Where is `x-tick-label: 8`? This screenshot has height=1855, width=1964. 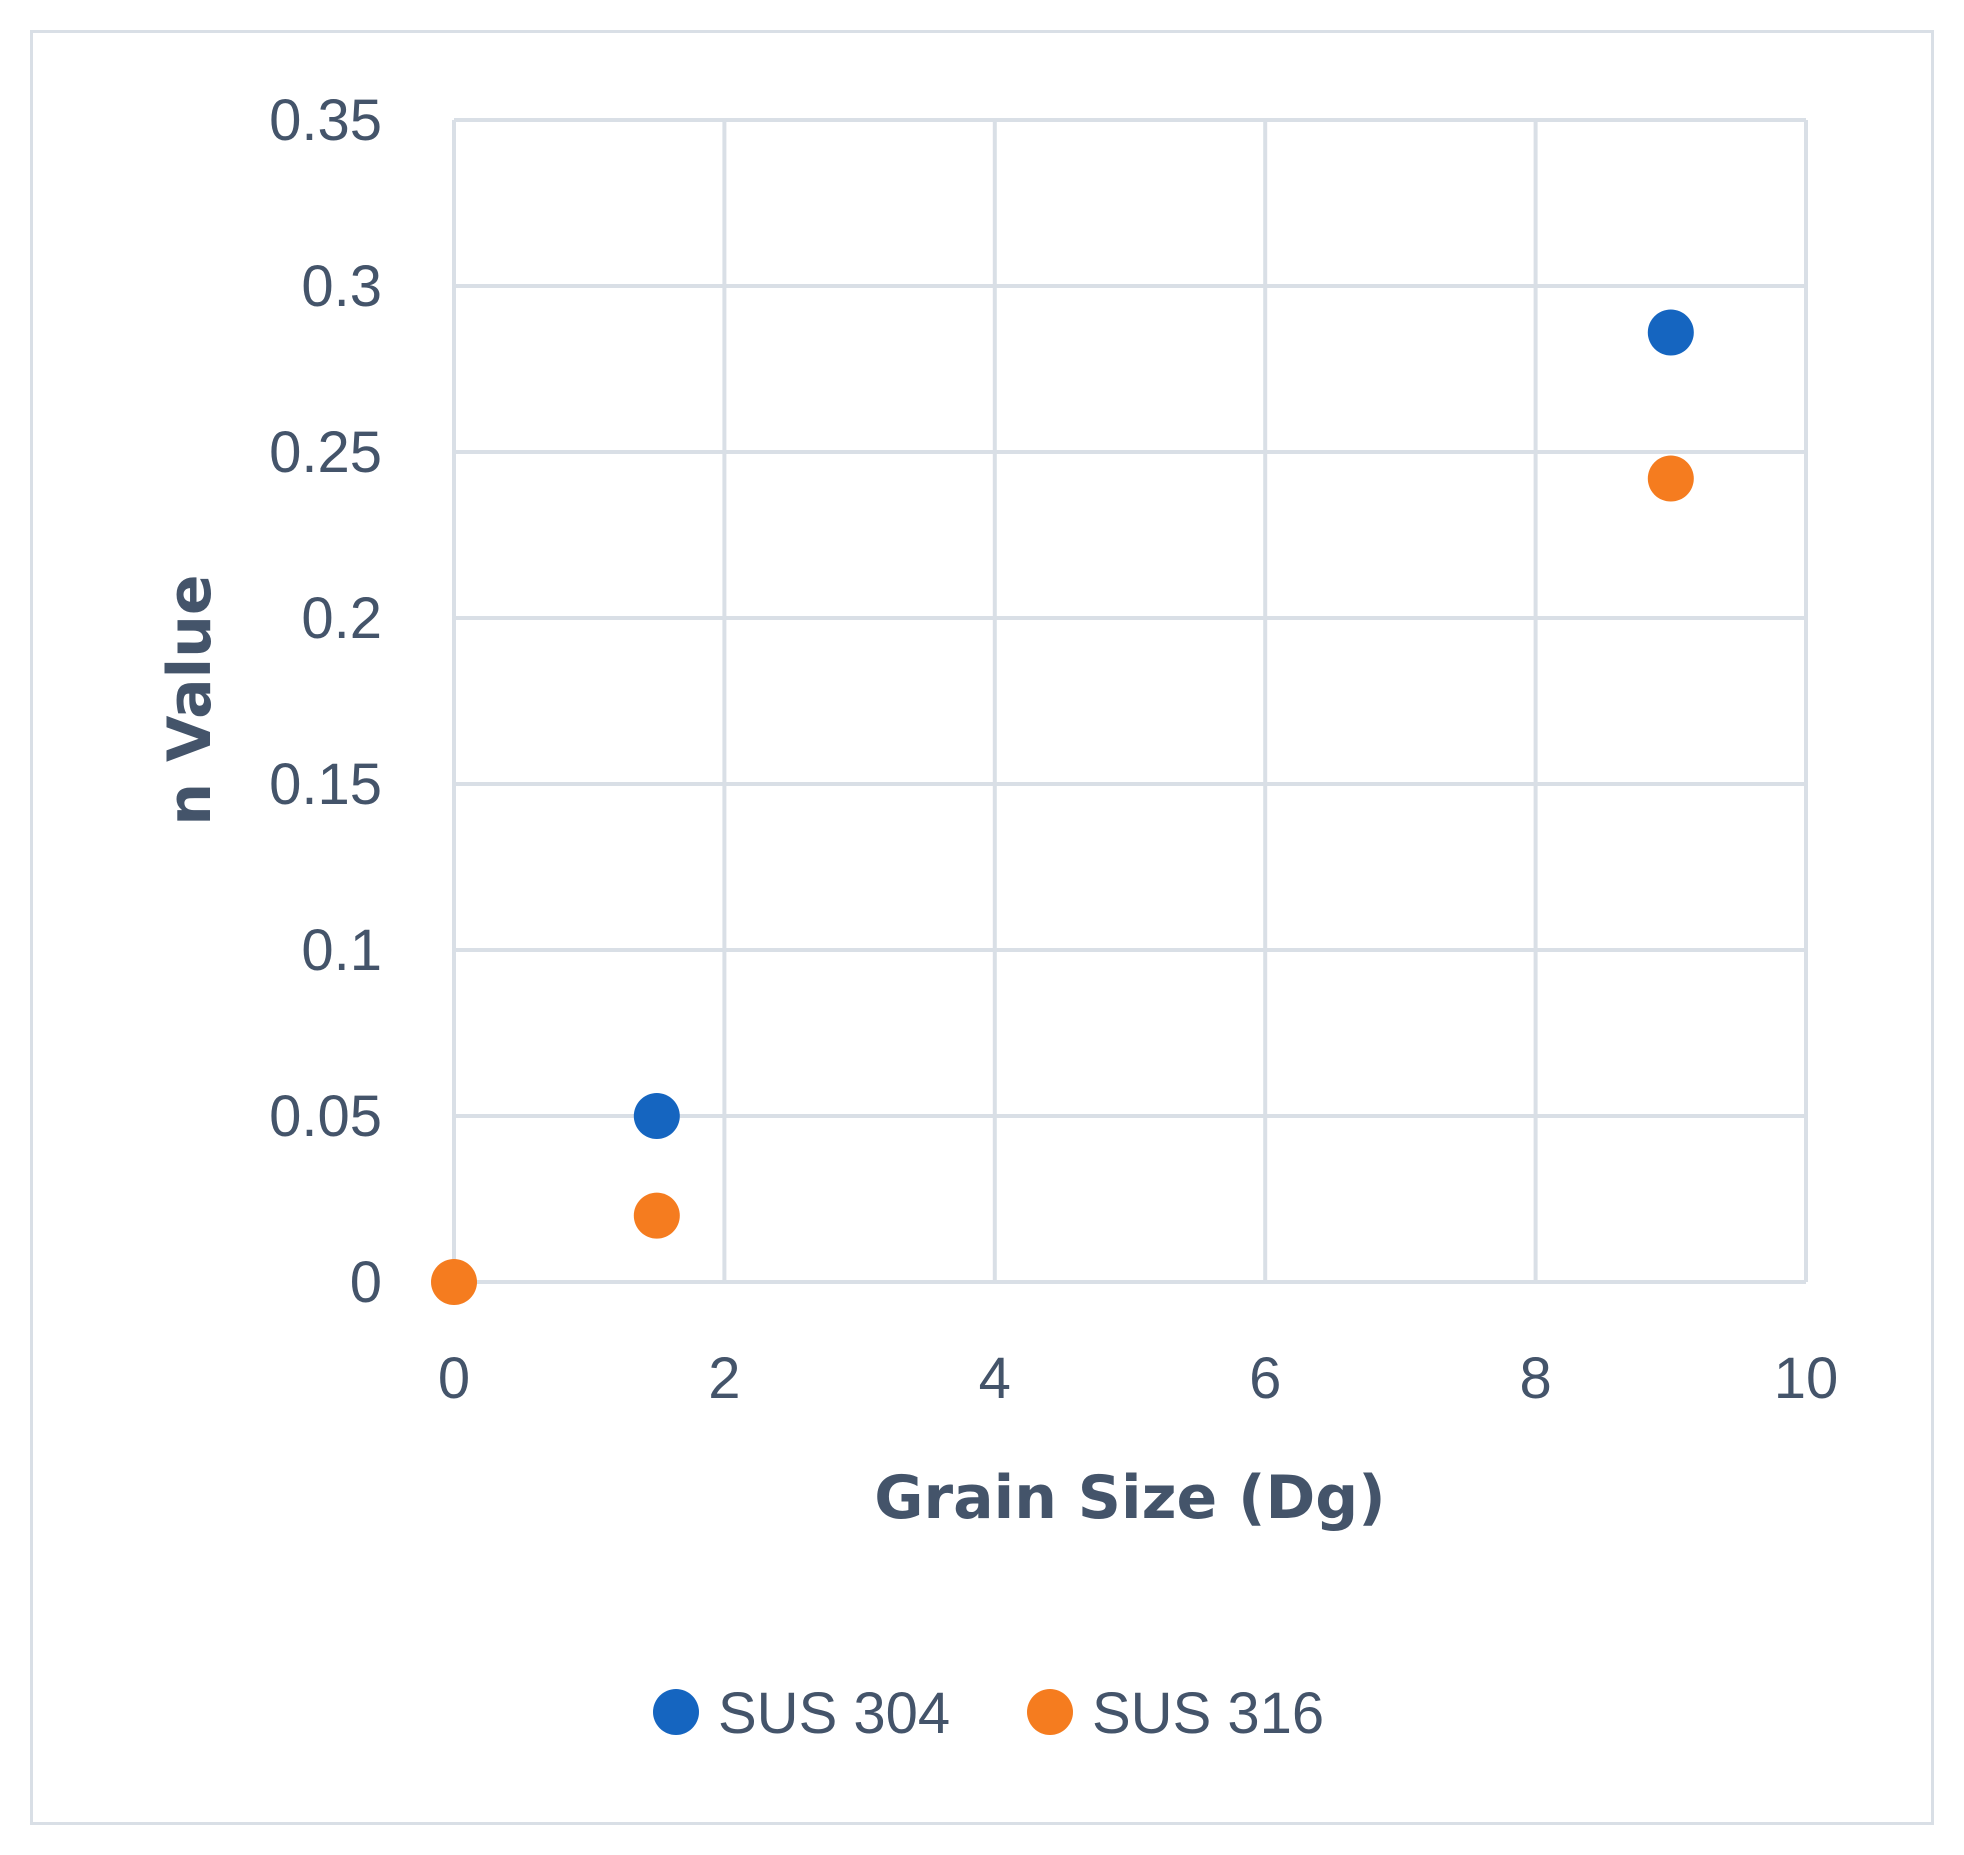
x-tick-label: 8 is located at coordinates (1535, 1378).